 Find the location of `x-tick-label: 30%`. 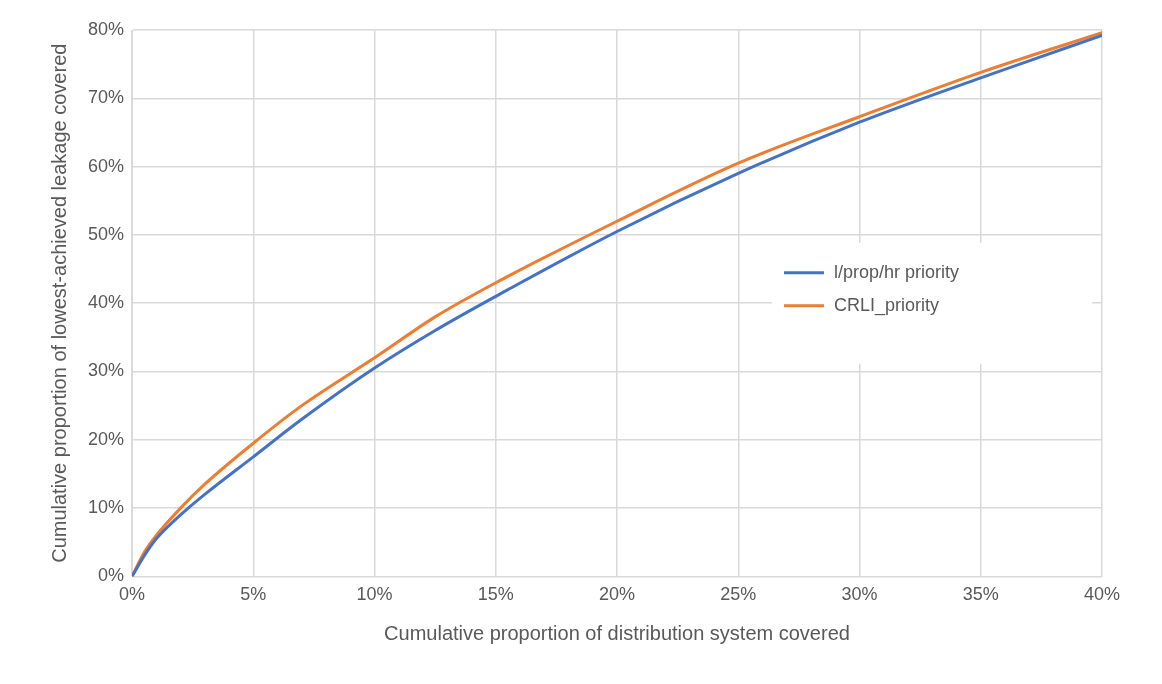

x-tick-label: 30% is located at coordinates (859, 594).